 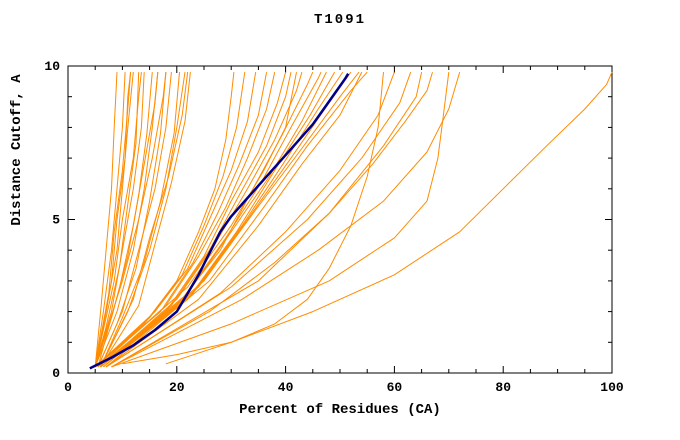 What do you see at coordinates (395, 387) in the screenshot?
I see `x-tick-label: 60` at bounding box center [395, 387].